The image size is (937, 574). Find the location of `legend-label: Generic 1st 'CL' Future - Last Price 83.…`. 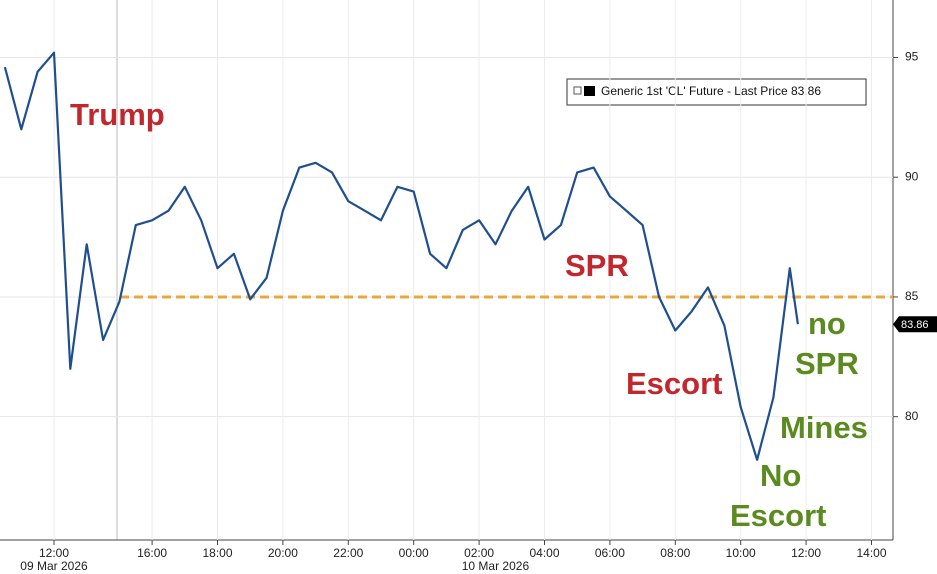

legend-label: Generic 1st 'CL' Future - Last Price 83.… is located at coordinates (711, 91).